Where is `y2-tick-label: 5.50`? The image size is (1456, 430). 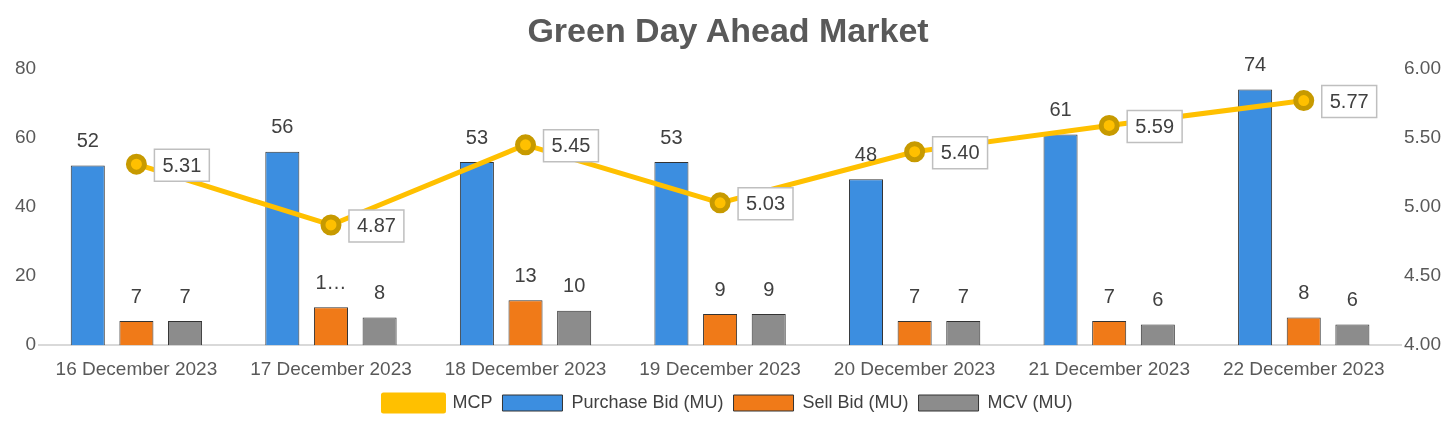 y2-tick-label: 5.50 is located at coordinates (1422, 137).